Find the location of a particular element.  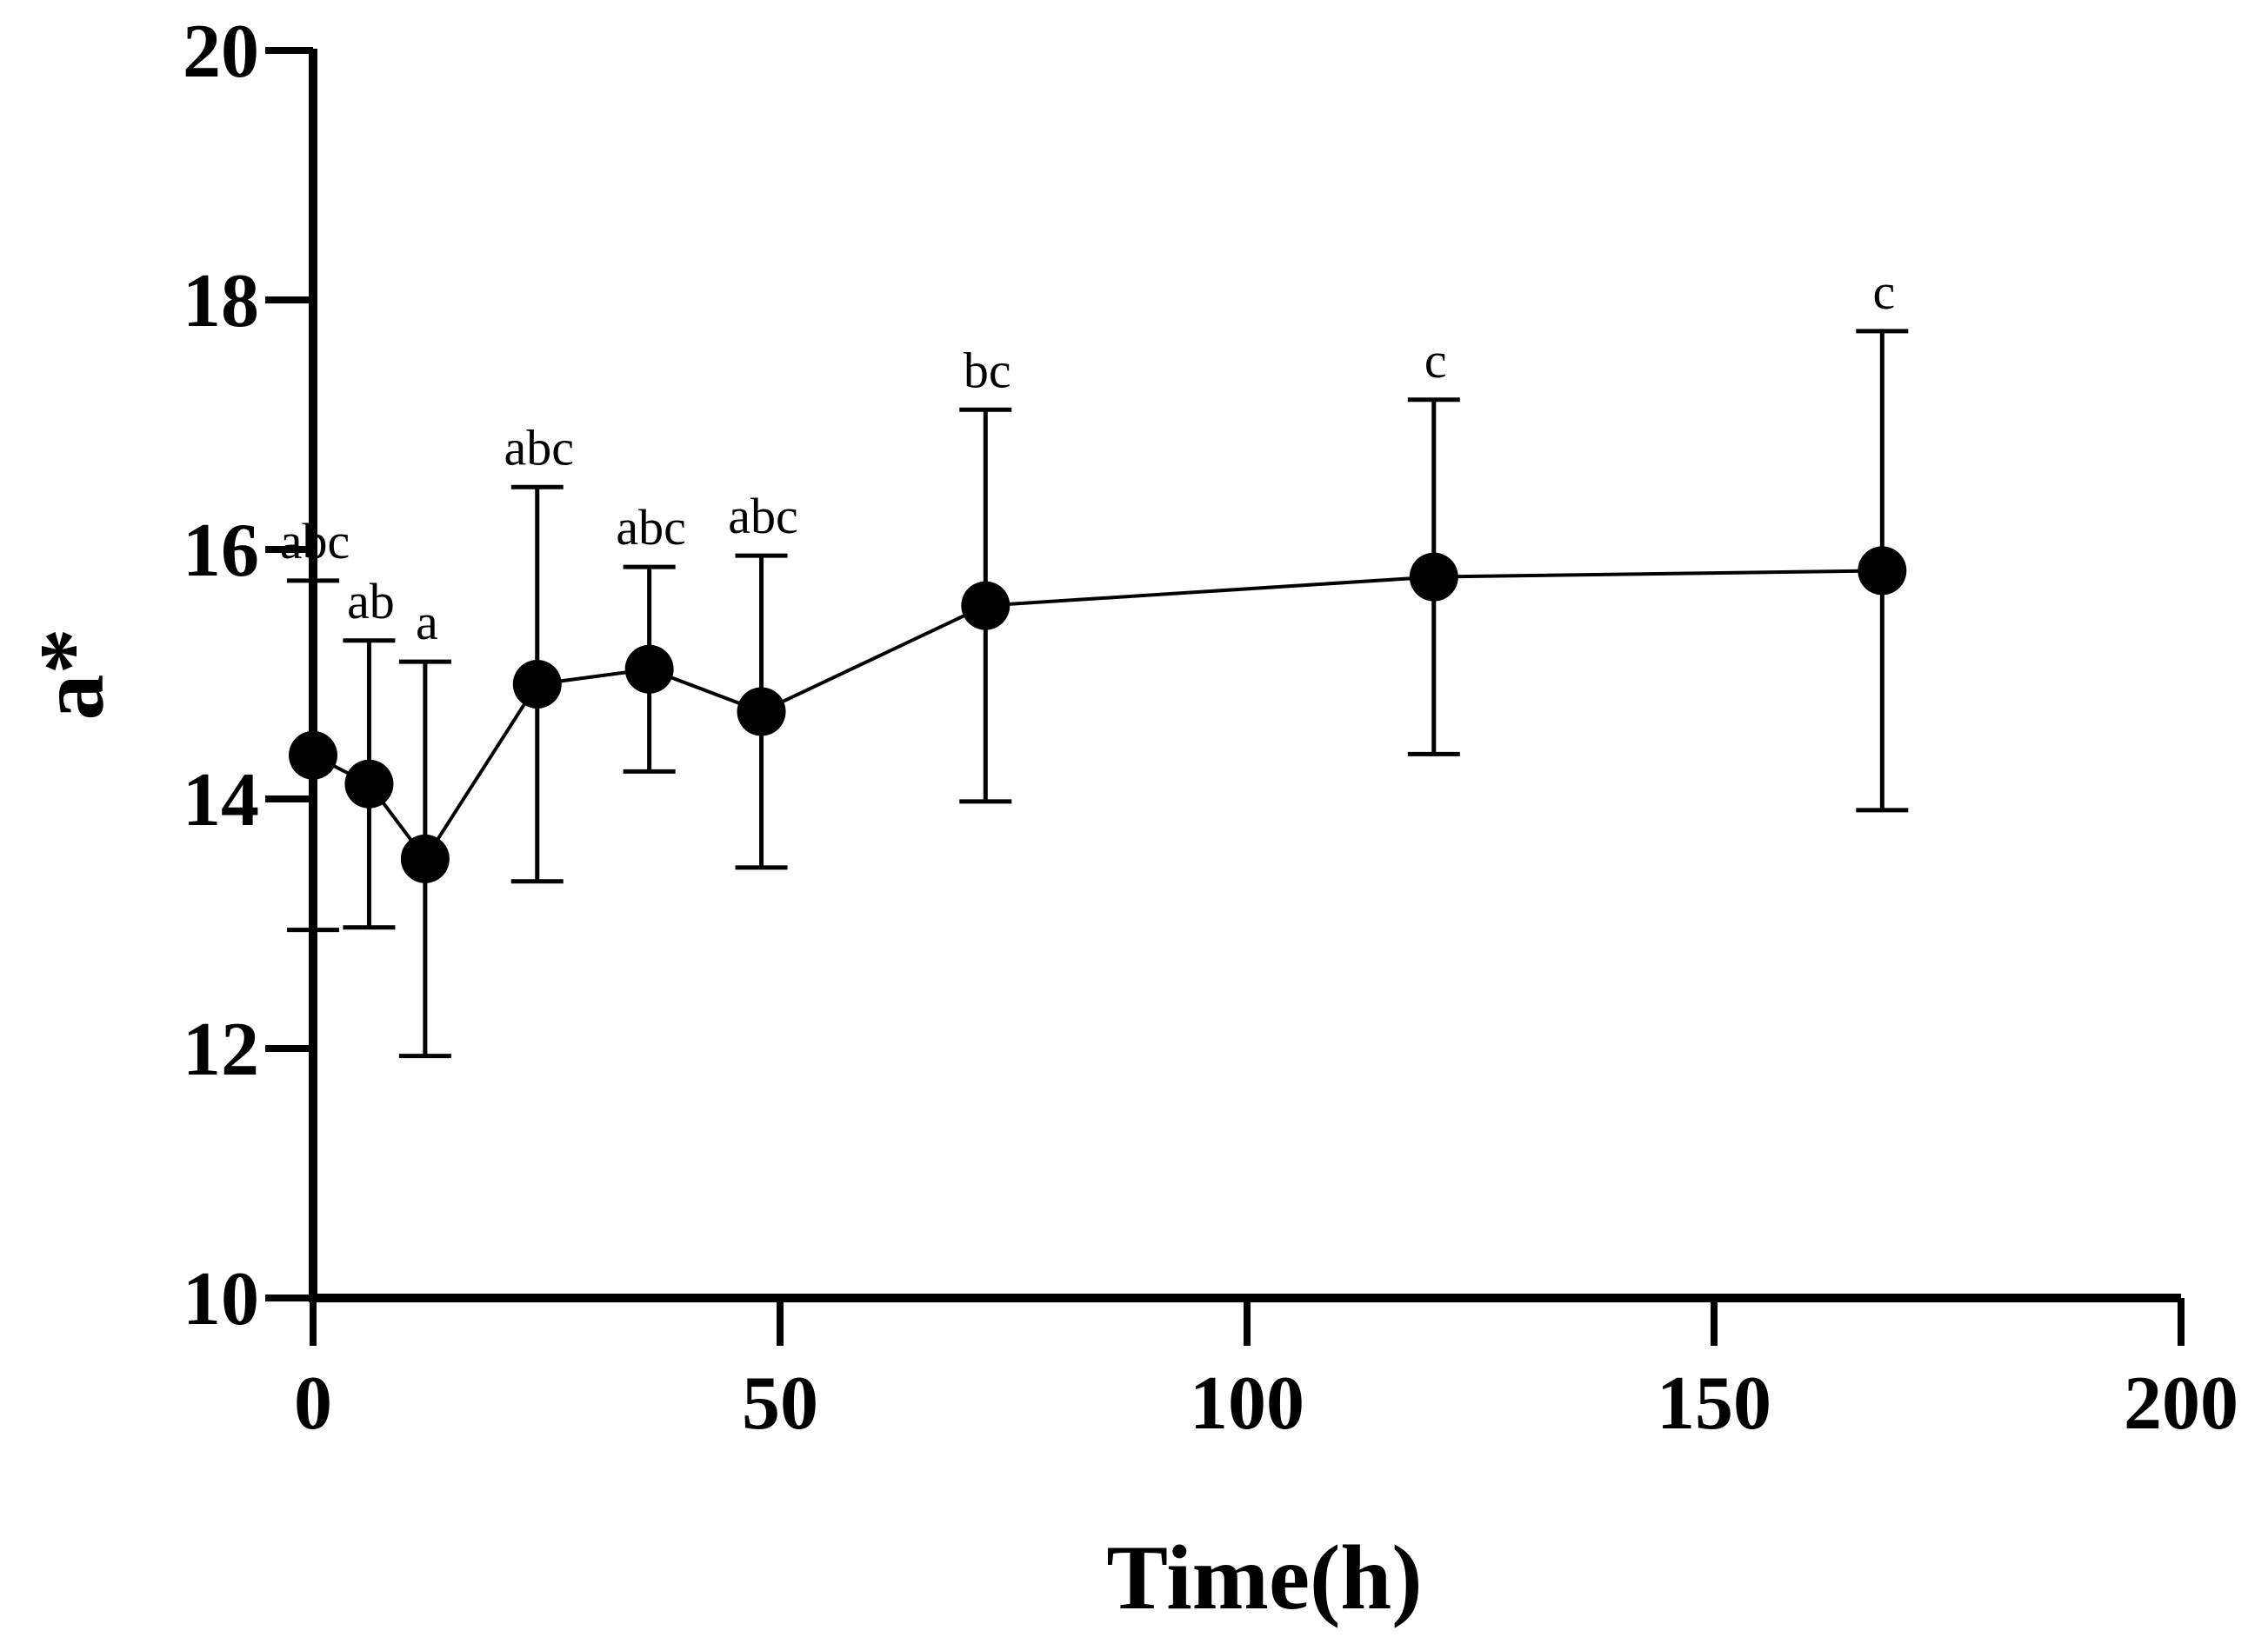

y-tick-label: 16 is located at coordinates (221, 551).